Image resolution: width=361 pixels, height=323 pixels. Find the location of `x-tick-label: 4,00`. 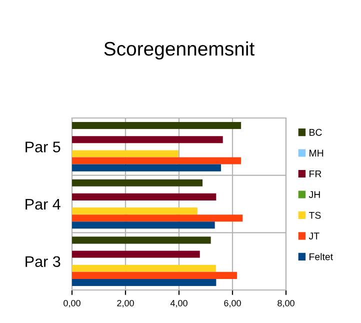

x-tick-label: 4,00 is located at coordinates (179, 304).